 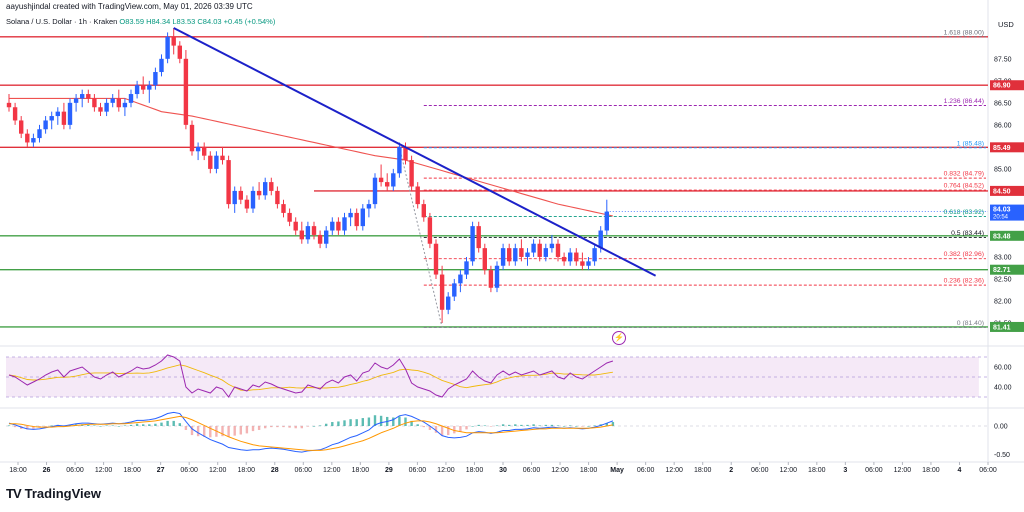 What do you see at coordinates (1003, 388) in the screenshot?
I see `rsi-tick-label: 40.00` at bounding box center [1003, 388].